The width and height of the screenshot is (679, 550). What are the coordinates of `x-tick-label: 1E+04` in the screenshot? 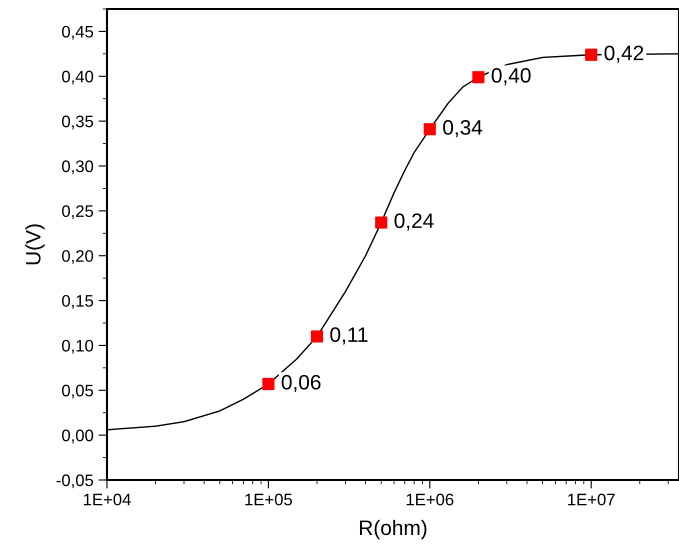 It's located at (107, 500).